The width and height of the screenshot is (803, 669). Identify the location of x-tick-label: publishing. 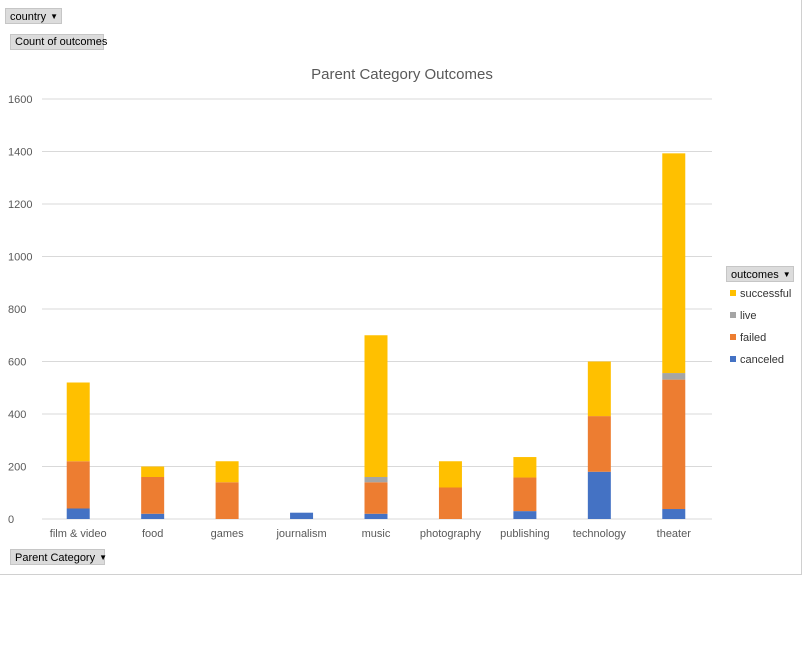
(525, 534).